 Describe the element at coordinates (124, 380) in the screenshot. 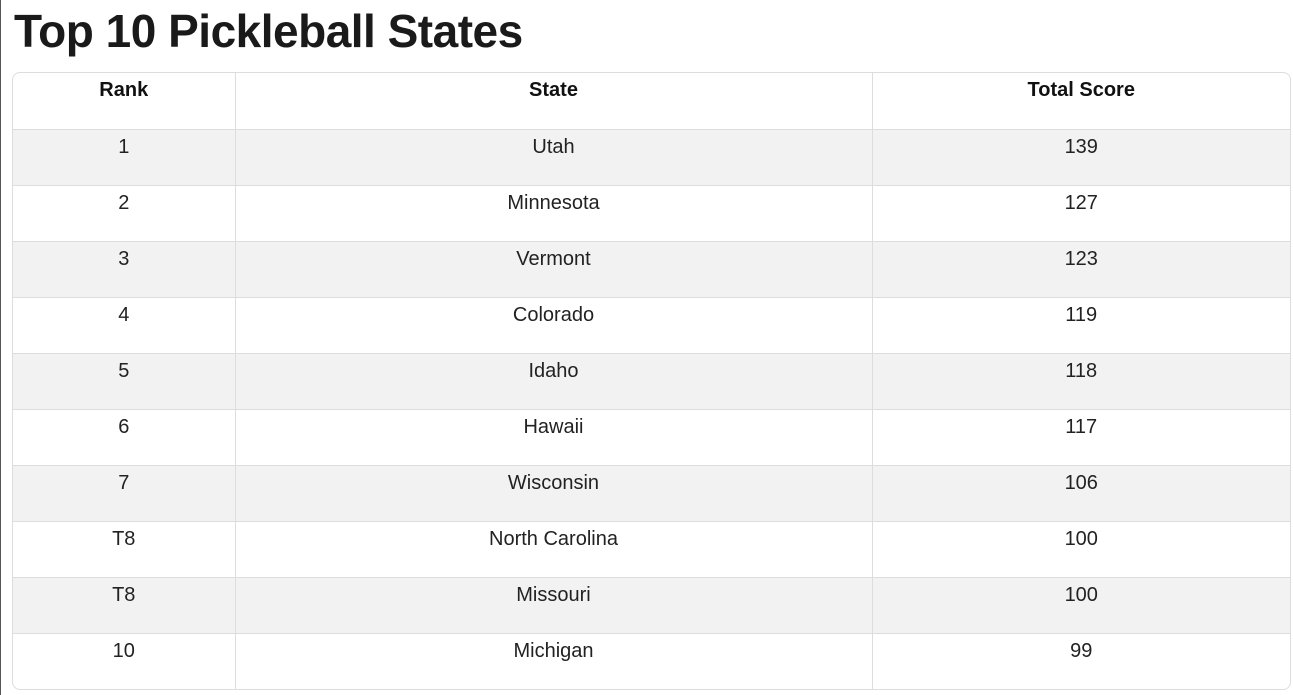

I see `rank-cell: 5` at that location.